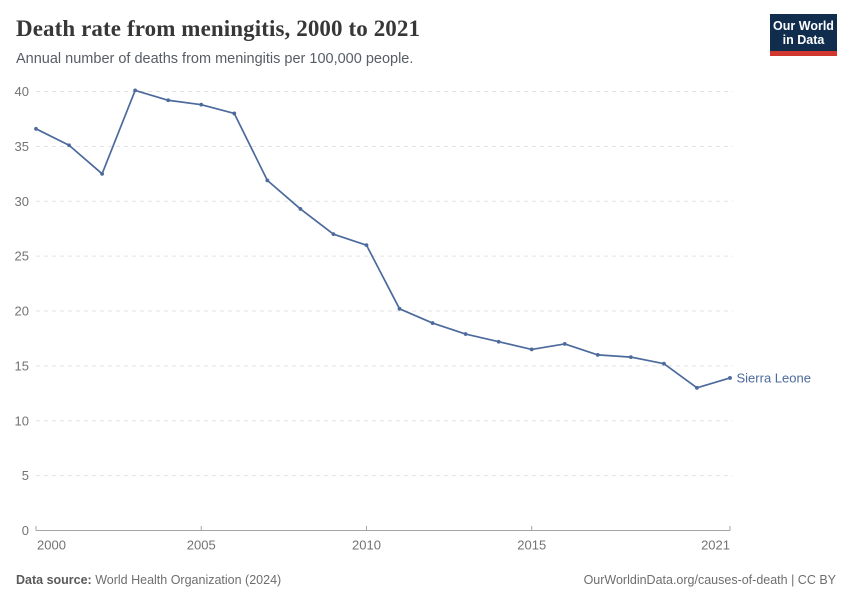 Image resolution: width=850 pixels, height=600 pixels. What do you see at coordinates (186, 580) in the screenshot?
I see `data-source-value: World Health Organization (2024)` at bounding box center [186, 580].